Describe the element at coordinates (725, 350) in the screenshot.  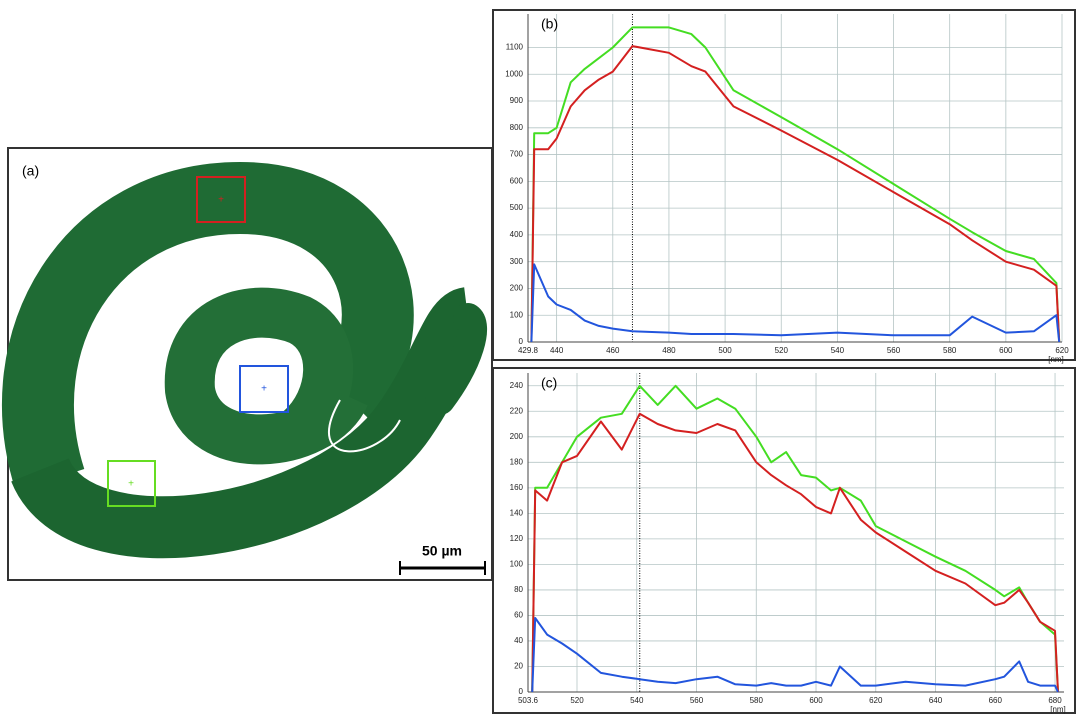
I see `x-tick-label: 500` at that location.